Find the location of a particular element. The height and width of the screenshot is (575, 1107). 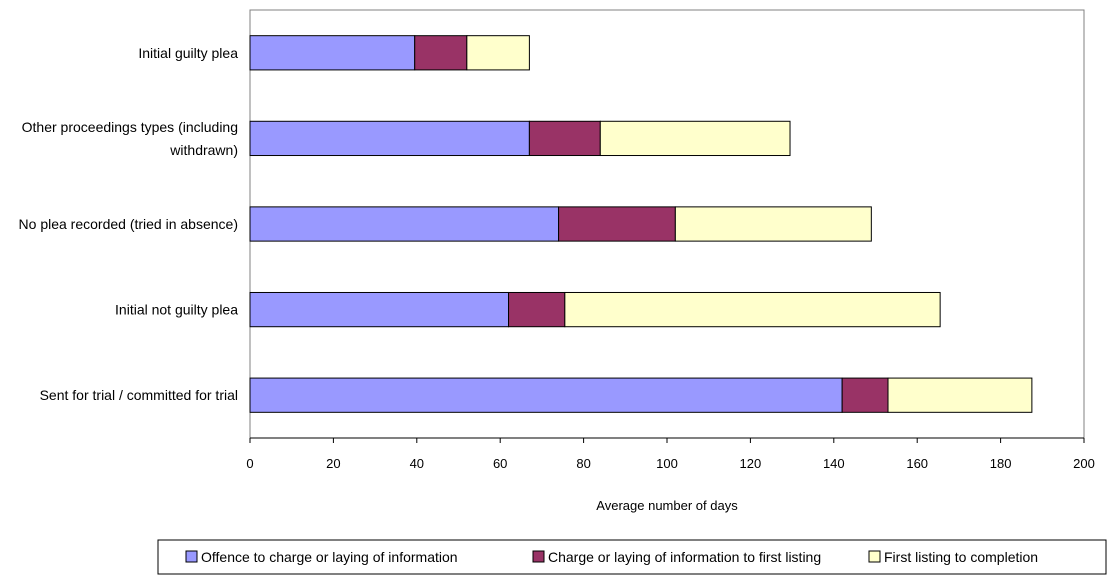

x-tick-label: 140 is located at coordinates (834, 463).